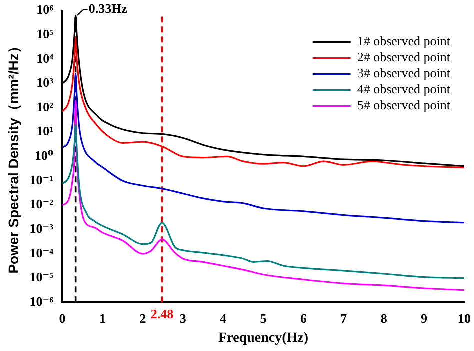 The width and height of the screenshot is (474, 351). What do you see at coordinates (45, 10) in the screenshot?
I see `y-tick-label: 10⁶` at bounding box center [45, 10].